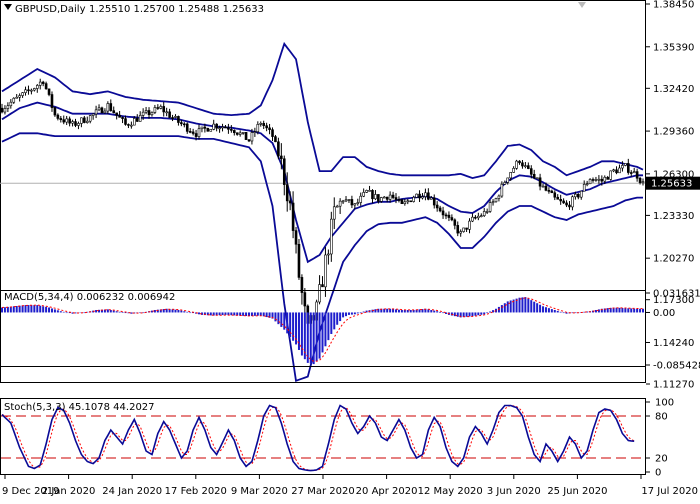  What do you see at coordinates (658, 473) in the screenshot?
I see `stochastic-tick-label: 0` at bounding box center [658, 473].